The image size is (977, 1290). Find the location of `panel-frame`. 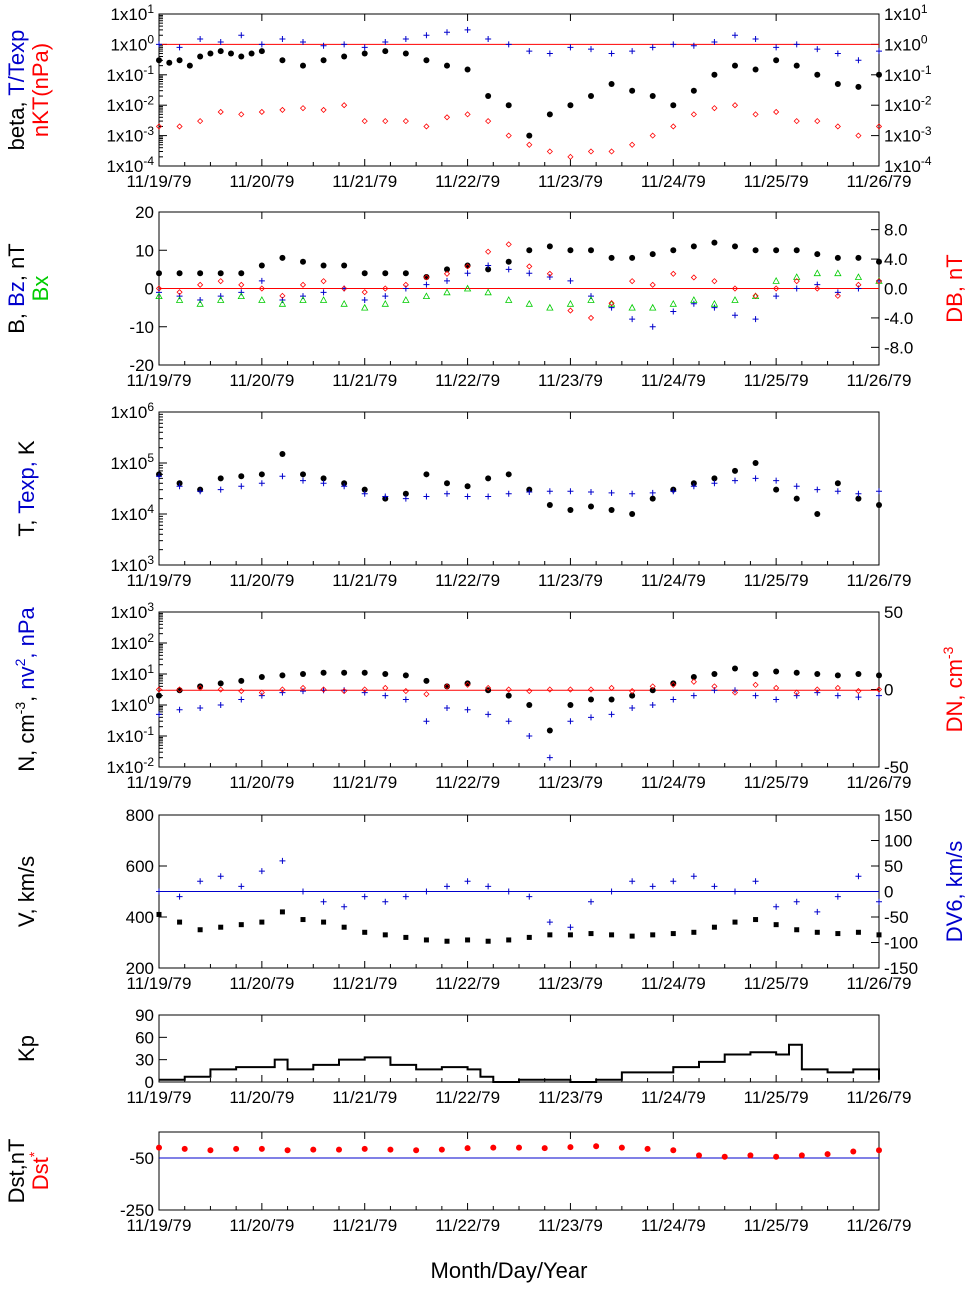

panel-frame is located at coordinates (519, 90).